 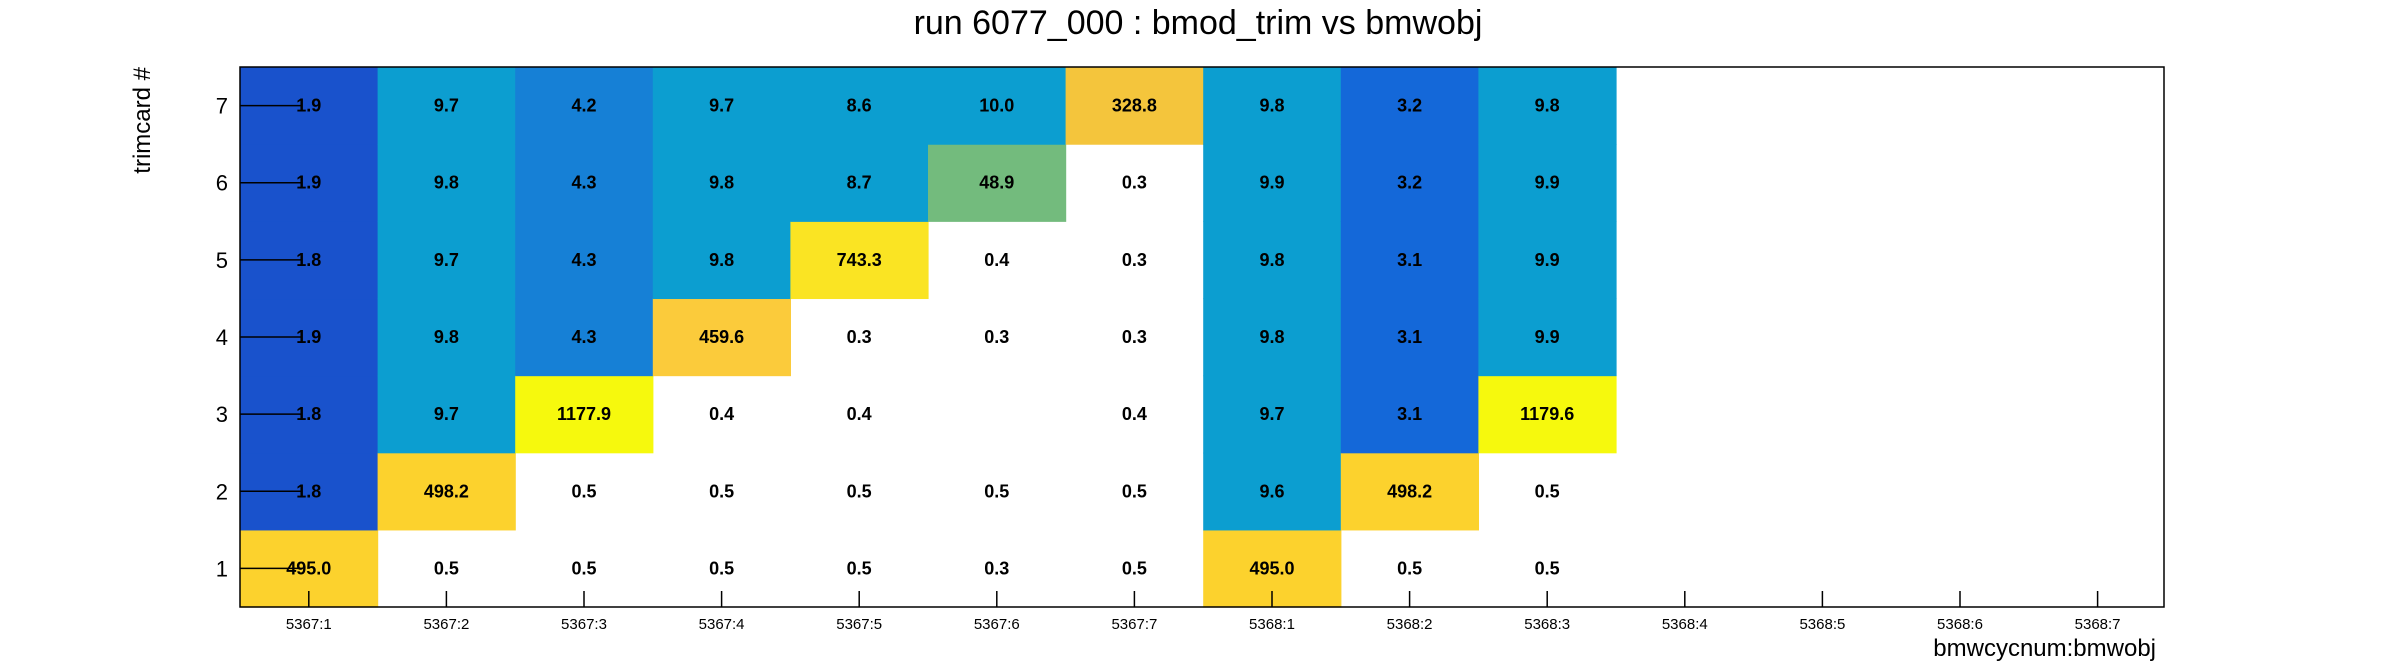 What do you see at coordinates (222, 183) in the screenshot?
I see `y-tick-label: 6` at bounding box center [222, 183].